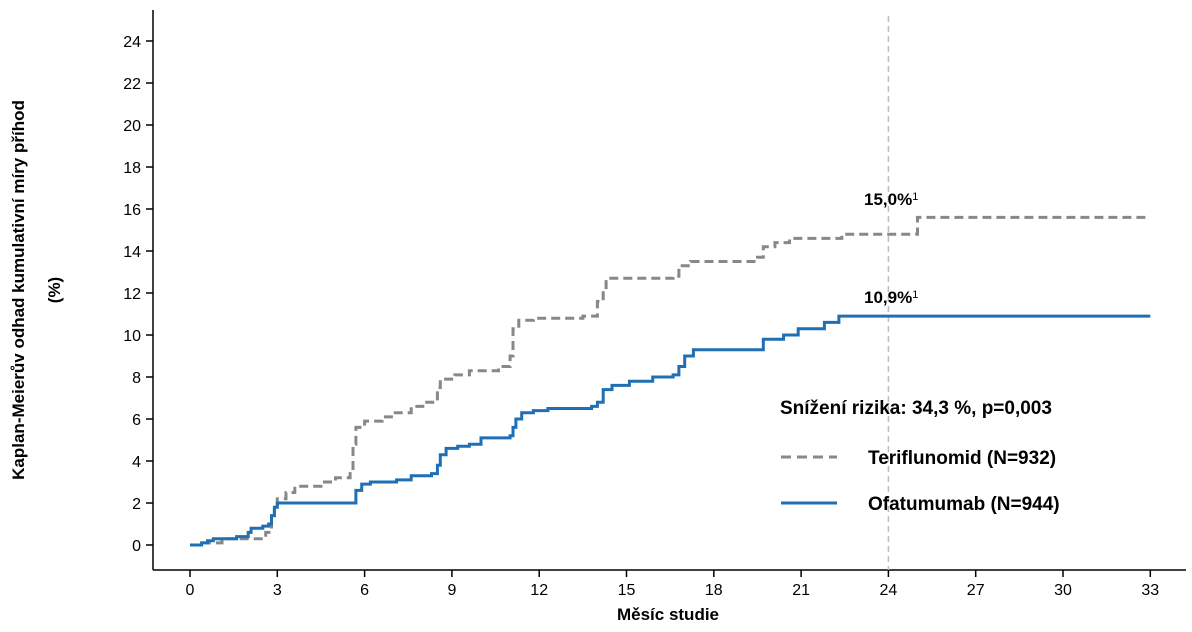 This screenshot has height=632, width=1192. What do you see at coordinates (132, 84) in the screenshot?
I see `y-tick-label-22: 22` at bounding box center [132, 84].